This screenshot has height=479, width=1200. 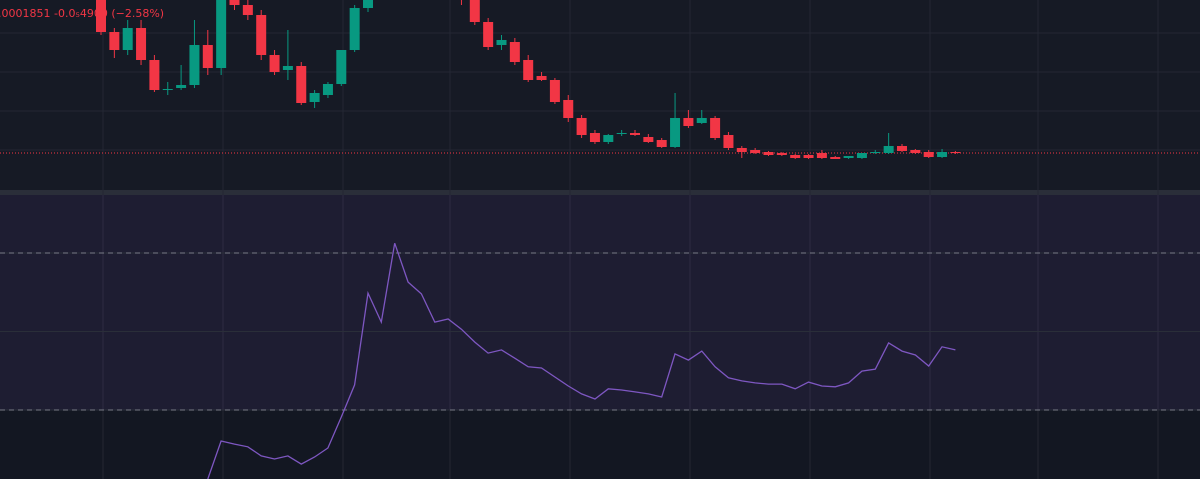 What do you see at coordinates (600, 192) in the screenshot?
I see `pane-separator` at bounding box center [600, 192].